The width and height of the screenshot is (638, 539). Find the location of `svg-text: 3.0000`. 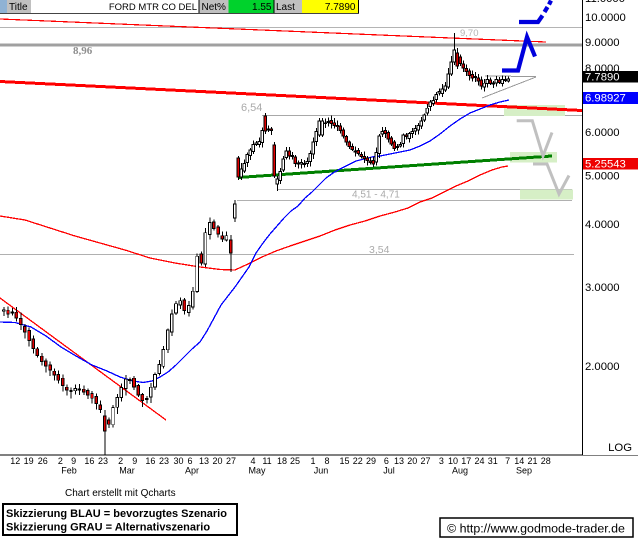

svg-text: 3.0000 is located at coordinates (602, 288).